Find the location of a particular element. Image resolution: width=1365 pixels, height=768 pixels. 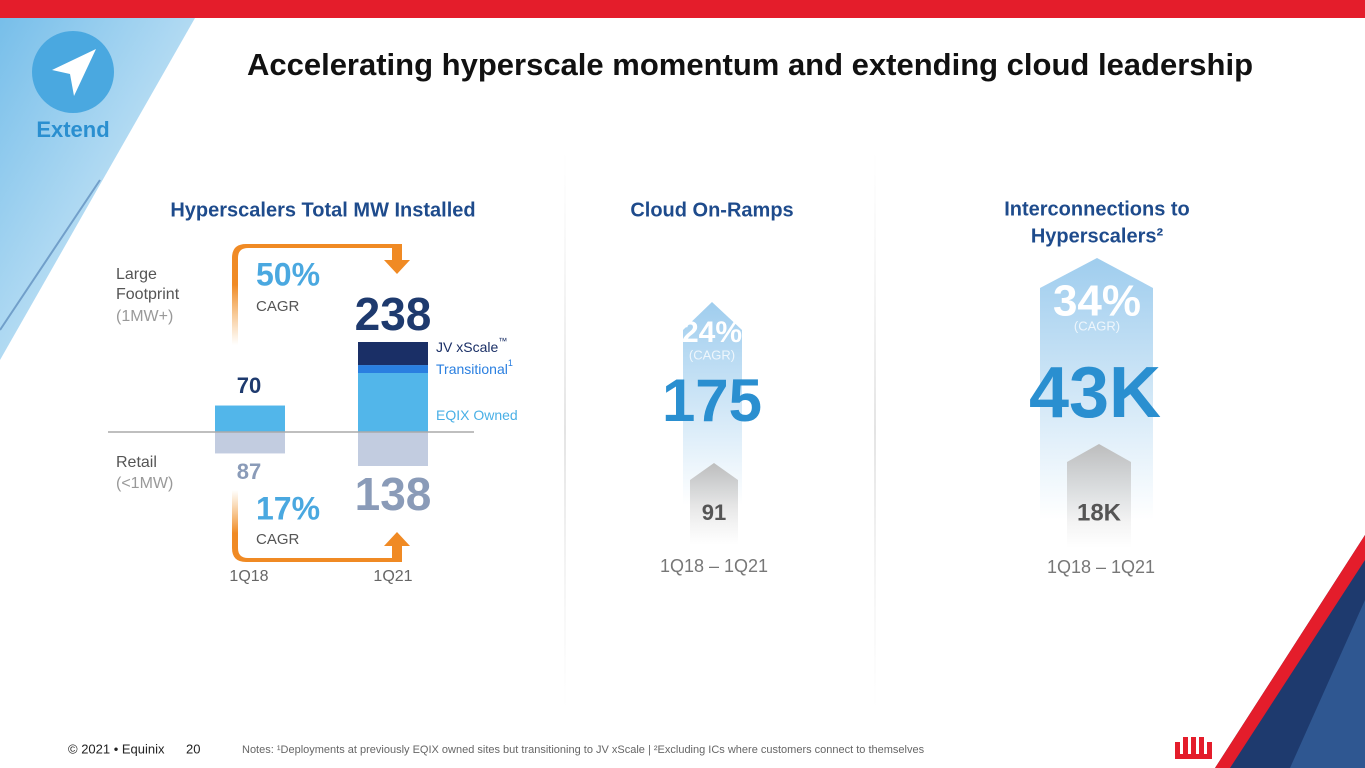

value-label: 138 is located at coordinates (393, 494).